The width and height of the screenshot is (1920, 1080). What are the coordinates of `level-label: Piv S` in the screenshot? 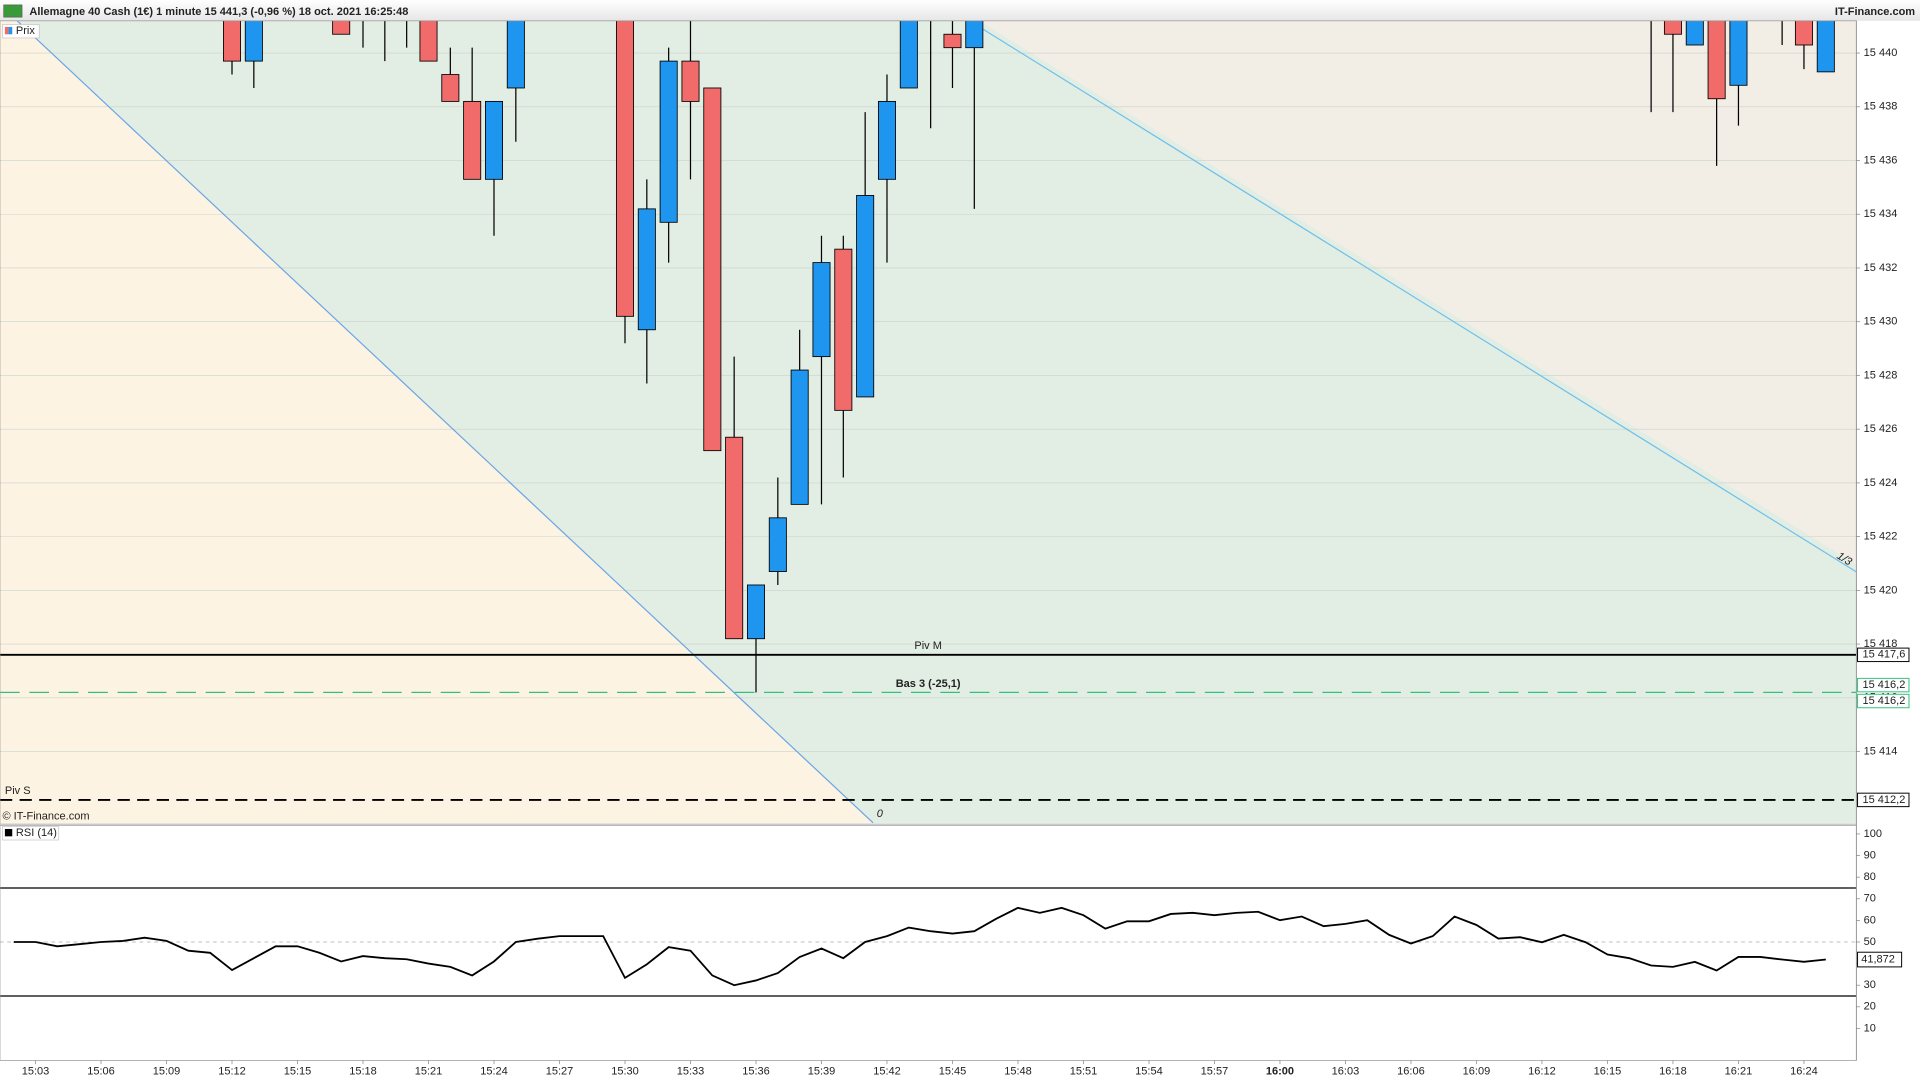 It's located at (18, 791).